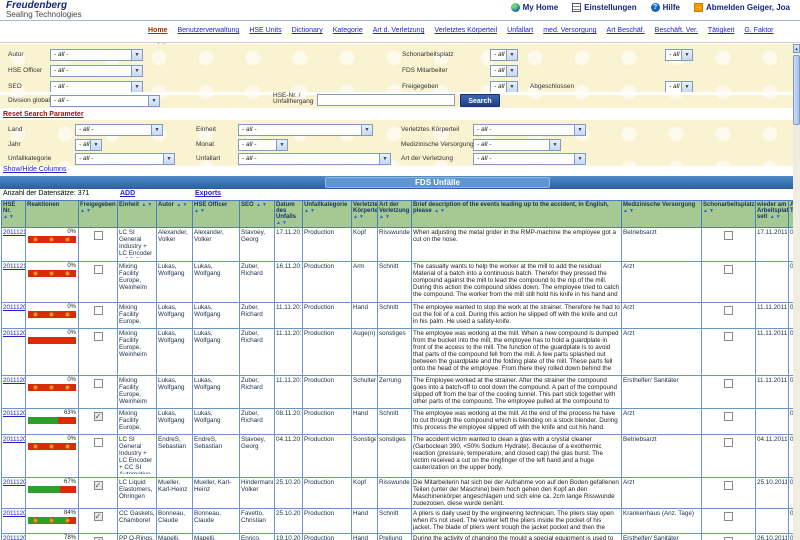 The image size is (800, 540). Describe the element at coordinates (52, 214) in the screenshot. I see `column-header-reaktionen: Reaktionen` at that location.